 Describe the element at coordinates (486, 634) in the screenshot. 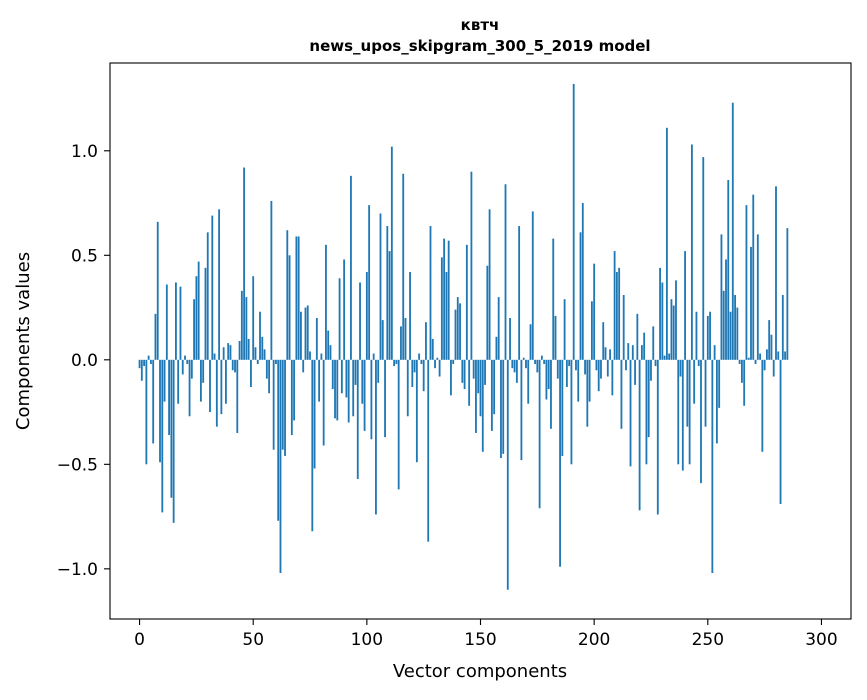

I see `x-axis-ticks: 0 50 100 150 200 250 300` at that location.